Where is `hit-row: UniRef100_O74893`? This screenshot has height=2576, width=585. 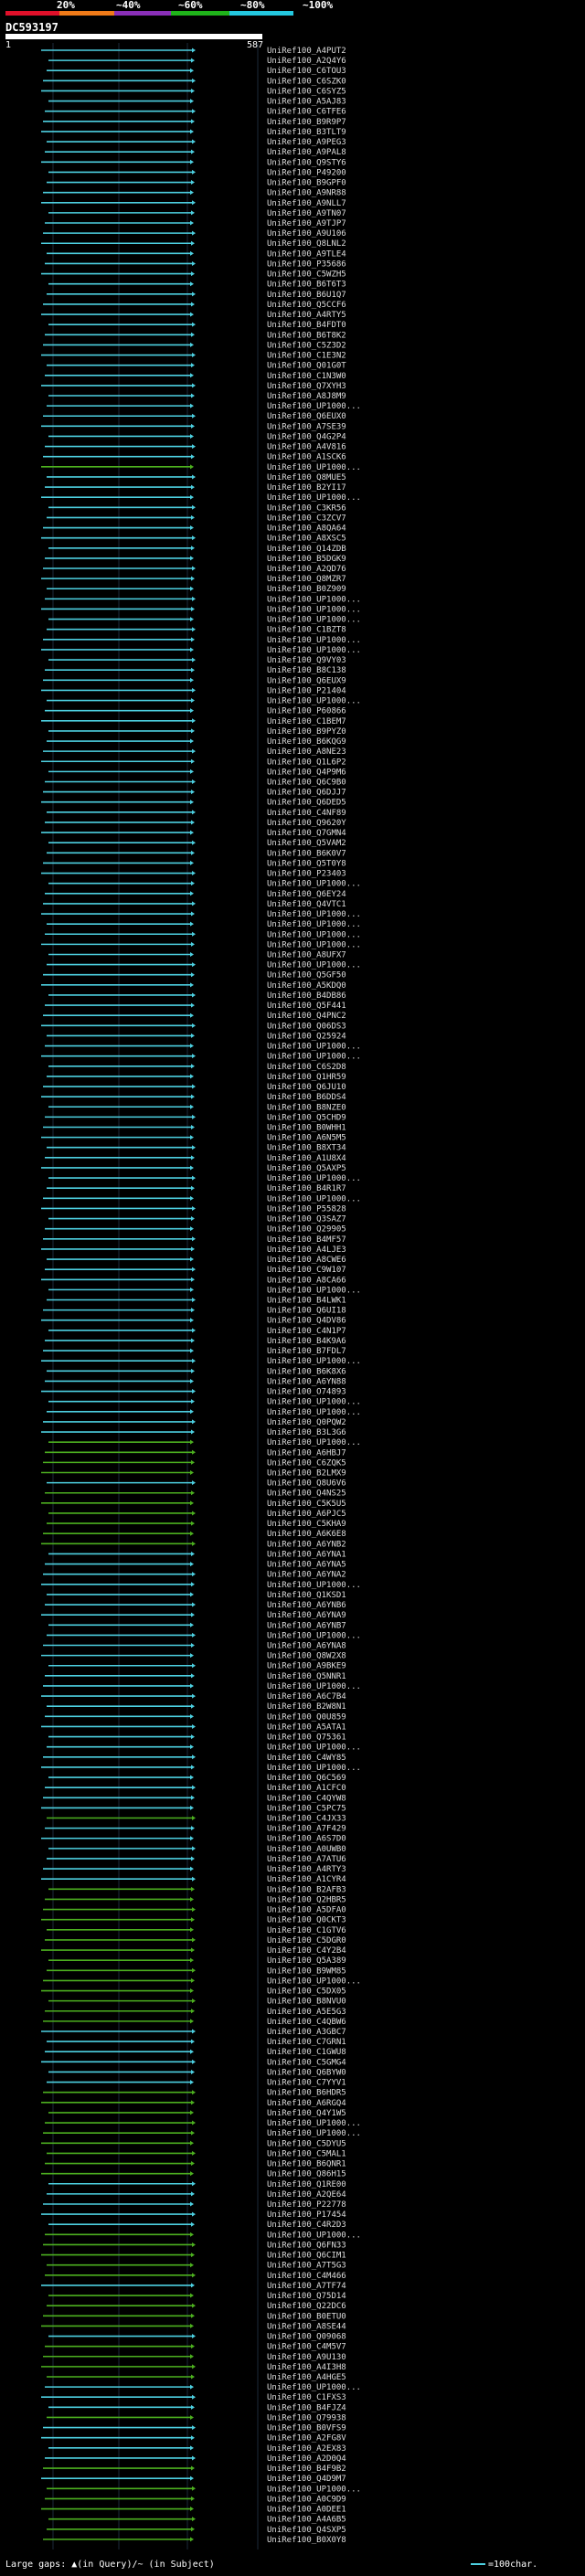 hit-row: UniRef100_O74893 is located at coordinates (193, 1392).